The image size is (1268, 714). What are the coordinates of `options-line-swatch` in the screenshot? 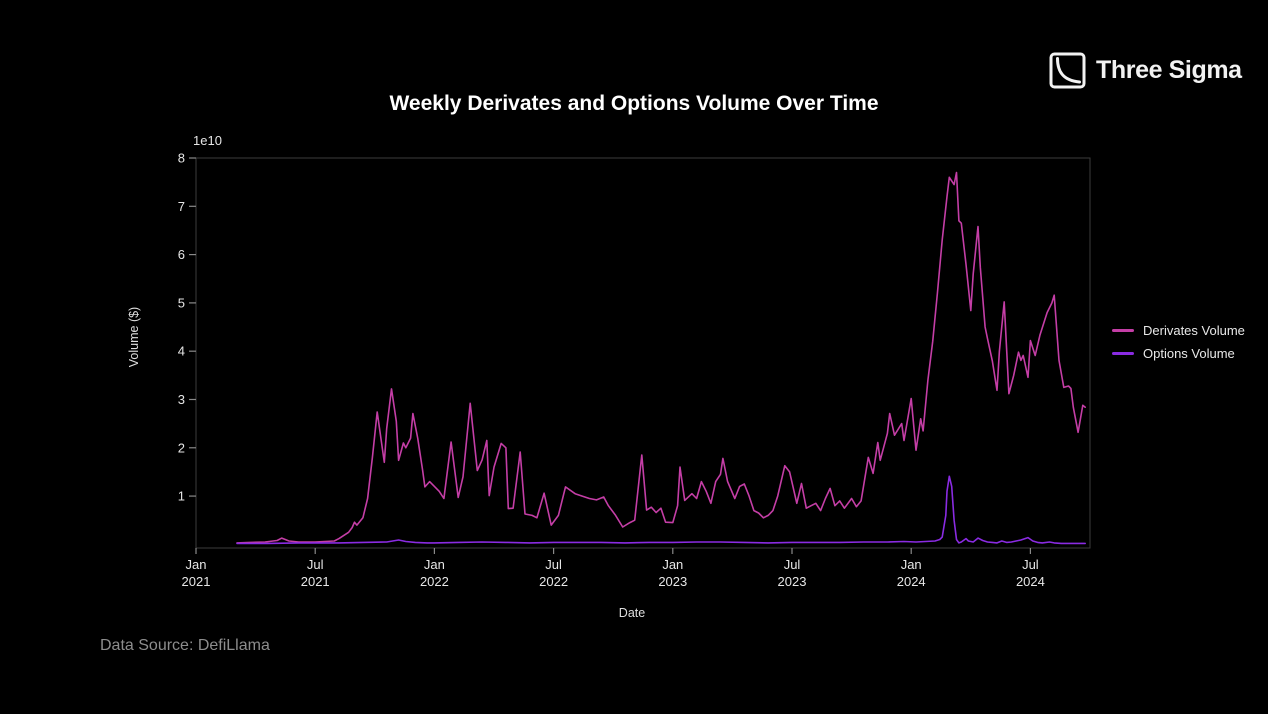 It's located at (1123, 353).